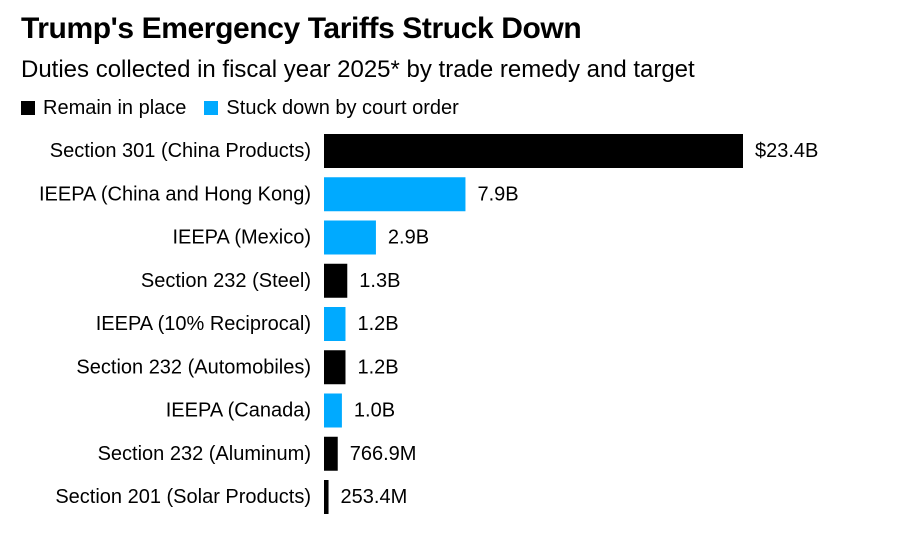 The width and height of the screenshot is (924, 548). I want to click on category-label: IEEPA (Canada), so click(238, 411).